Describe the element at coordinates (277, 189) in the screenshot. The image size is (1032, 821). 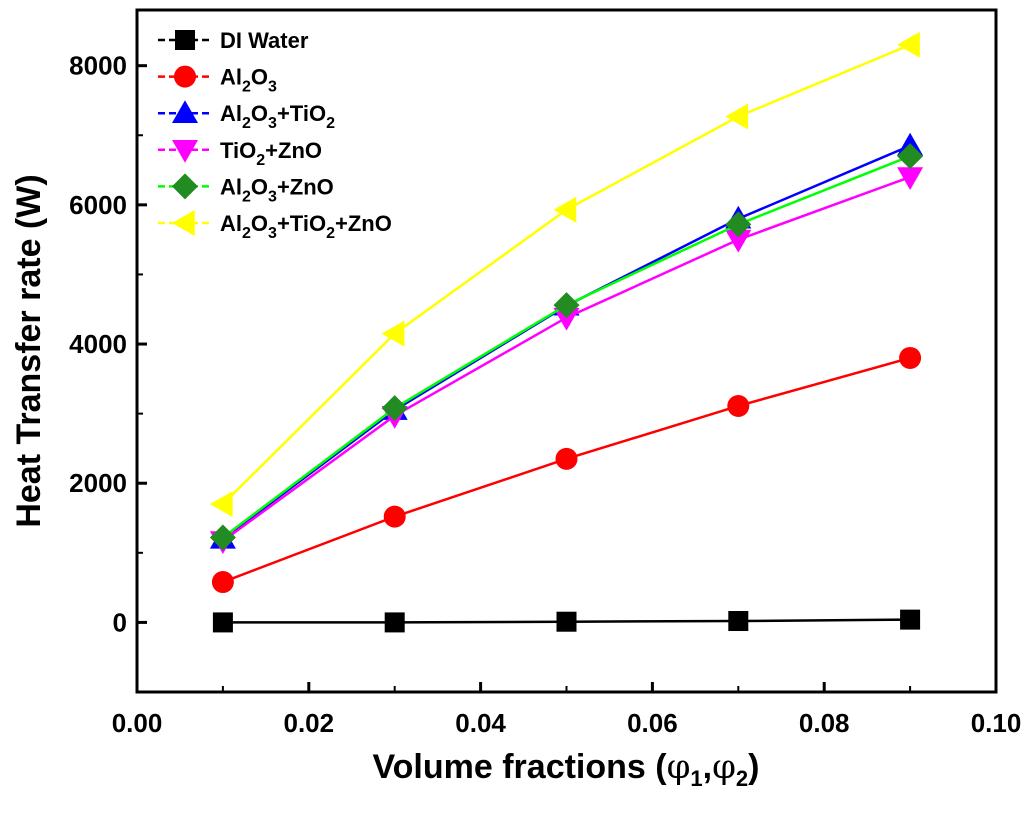
I see `legend-label: Al2O3+ZnO` at that location.